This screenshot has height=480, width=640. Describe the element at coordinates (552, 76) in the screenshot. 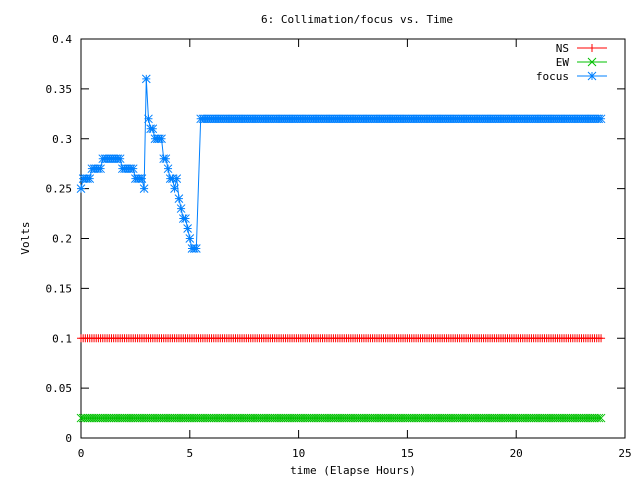

I see `legend-label: focus` at that location.